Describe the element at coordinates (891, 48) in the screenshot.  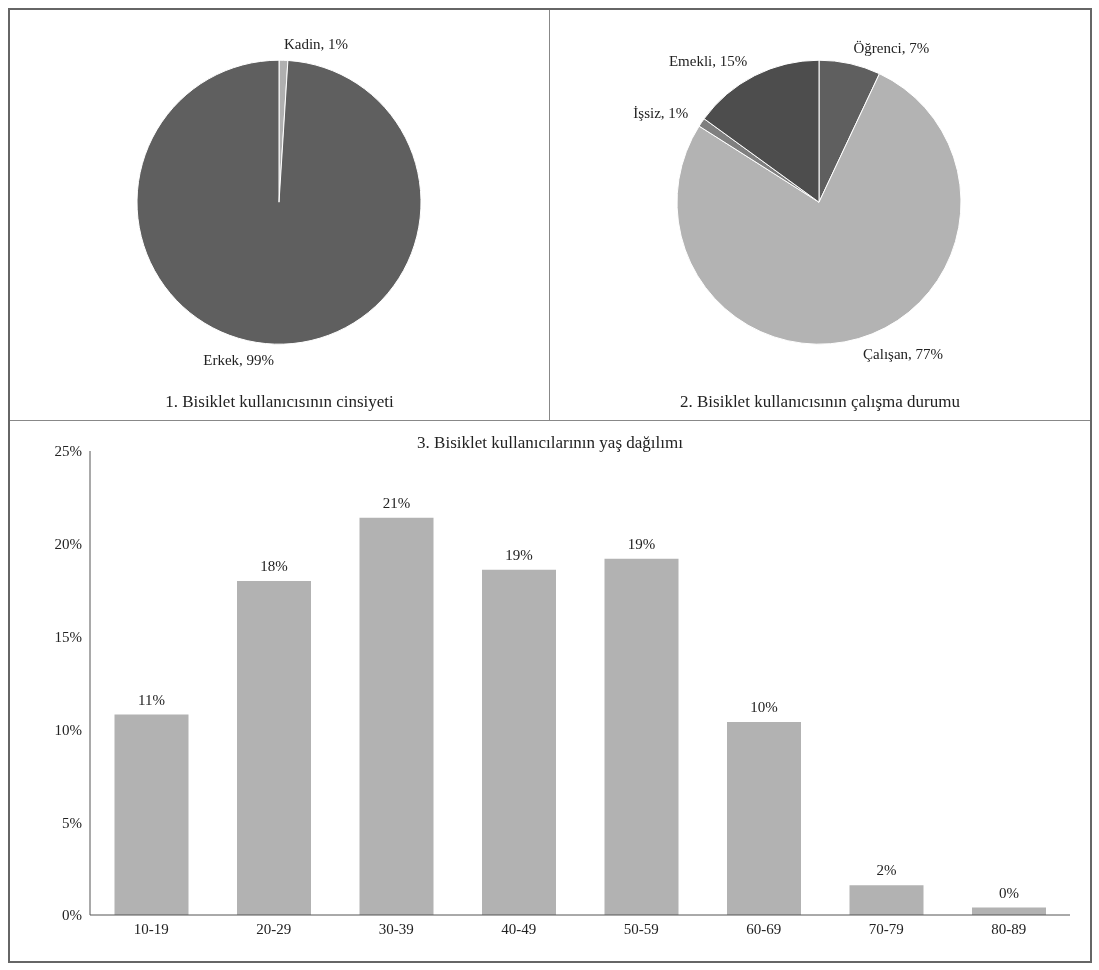
I see `slice-label: Öğrenci, 7%` at that location.